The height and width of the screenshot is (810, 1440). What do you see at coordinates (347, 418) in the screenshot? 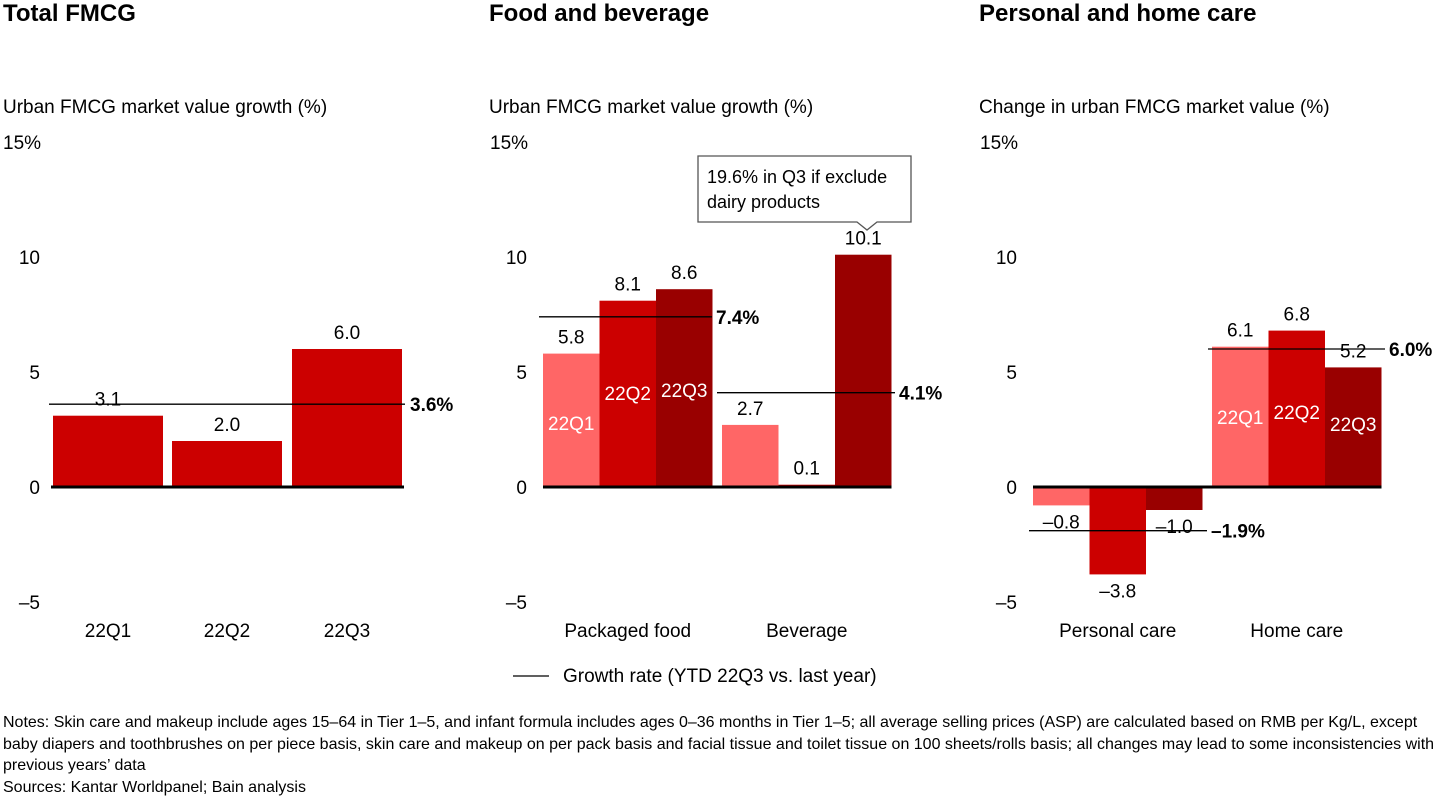
I see `bar-total-22q3` at bounding box center [347, 418].